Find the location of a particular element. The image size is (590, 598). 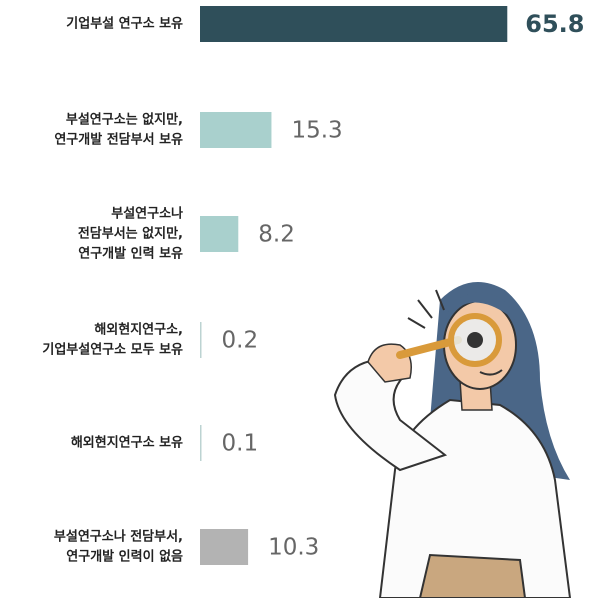

value-label: 10.3 is located at coordinates (293, 548).